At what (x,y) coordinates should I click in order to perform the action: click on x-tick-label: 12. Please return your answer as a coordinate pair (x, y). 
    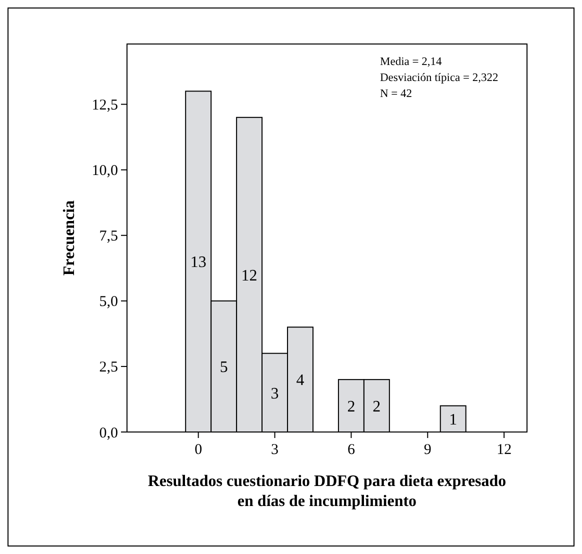
    Looking at the image, I should click on (504, 450).